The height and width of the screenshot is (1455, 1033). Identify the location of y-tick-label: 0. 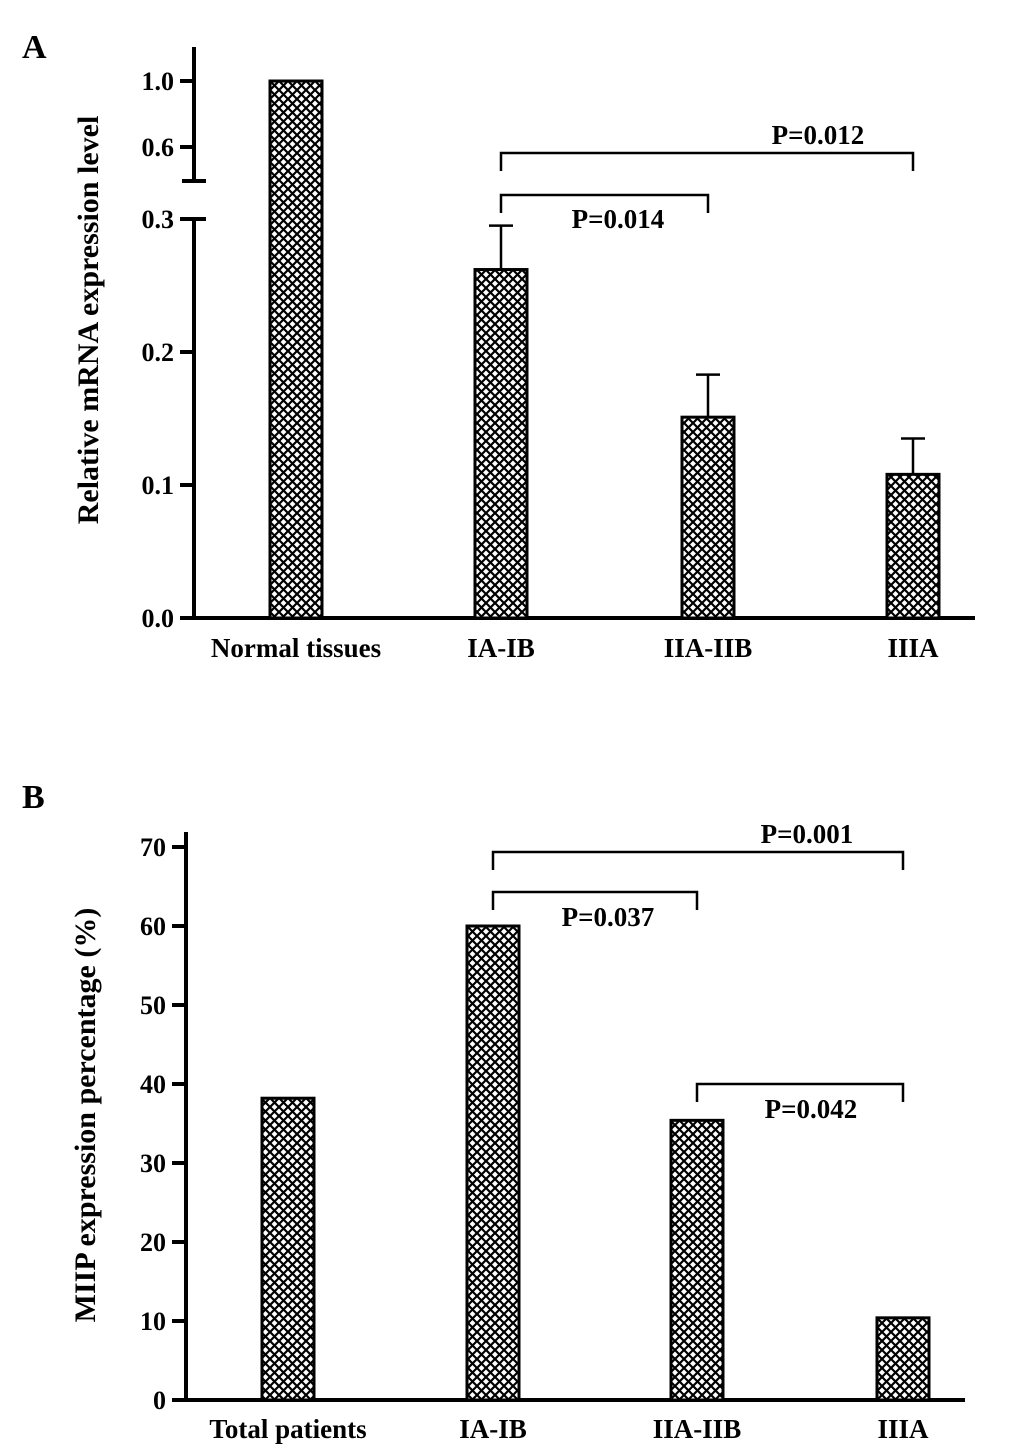
(159, 1400).